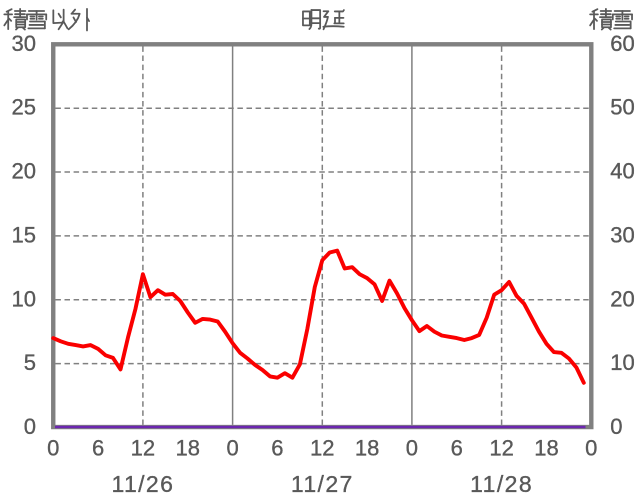 The width and height of the screenshot is (636, 501). What do you see at coordinates (142, 484) in the screenshot?
I see `svg-text: 11/26` at bounding box center [142, 484].